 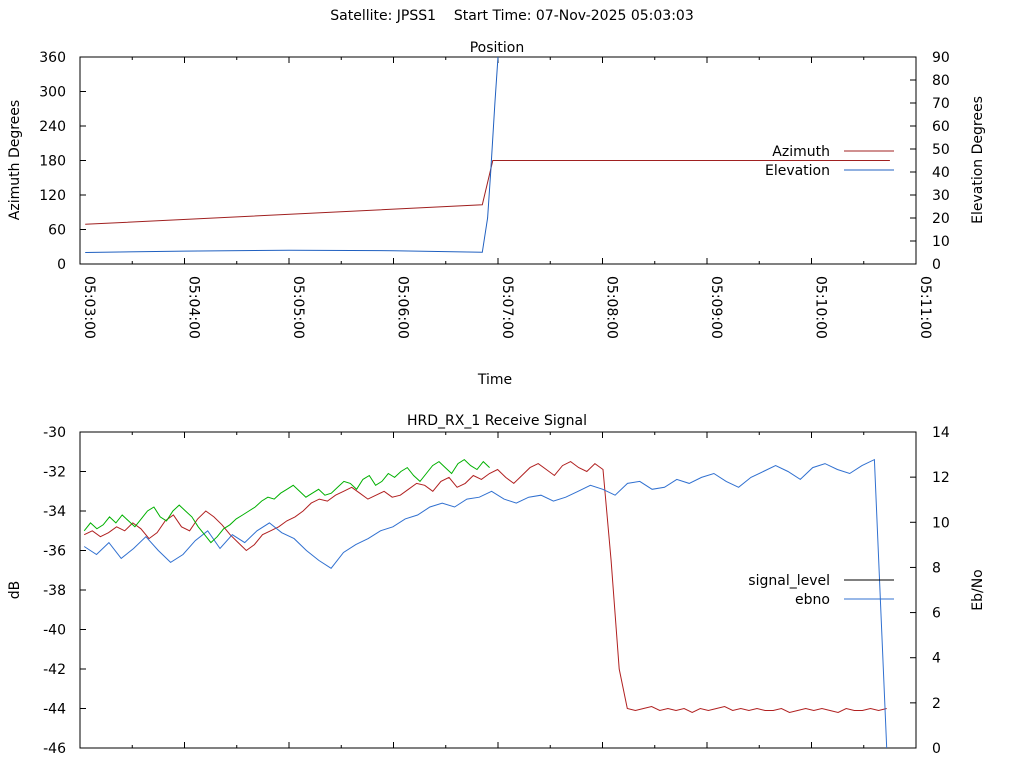 I want to click on signal-y-tick-label: -42, so click(x=54, y=670).